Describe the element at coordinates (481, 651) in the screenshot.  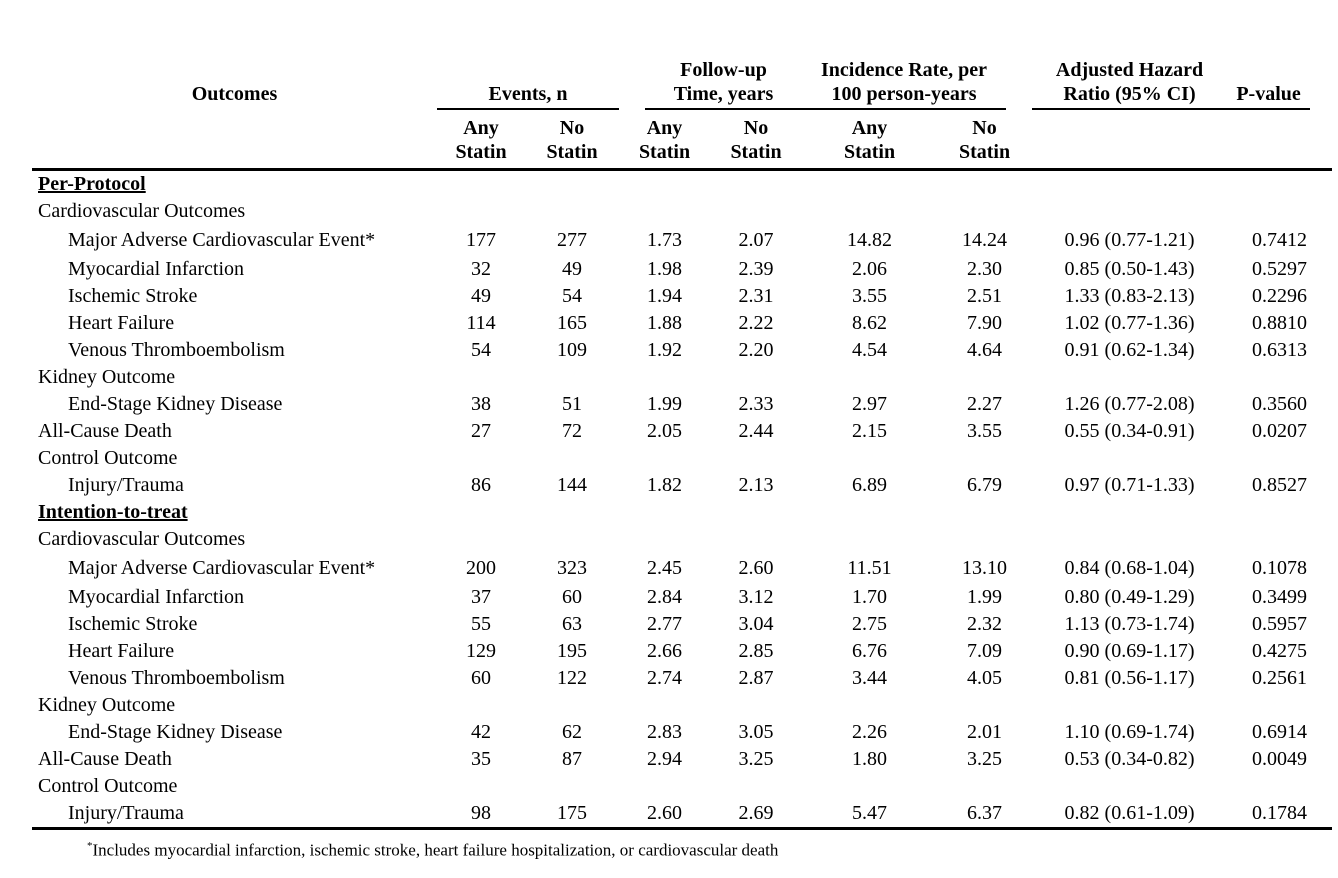
I see `cell-events-any-statin: 129` at that location.